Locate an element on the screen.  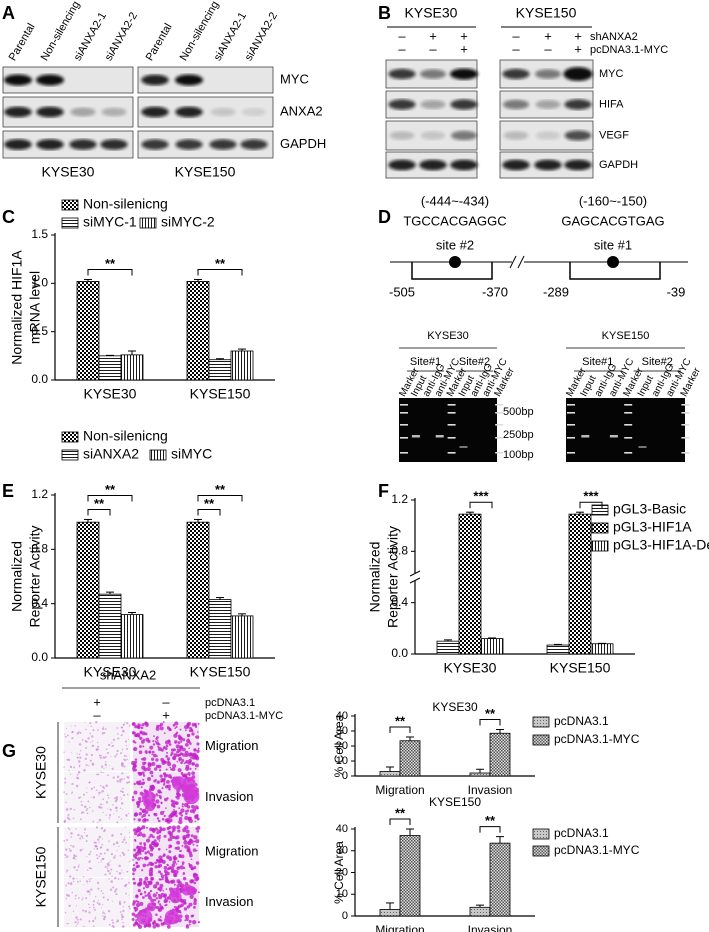
axis-break is located at coordinates (415, 573).